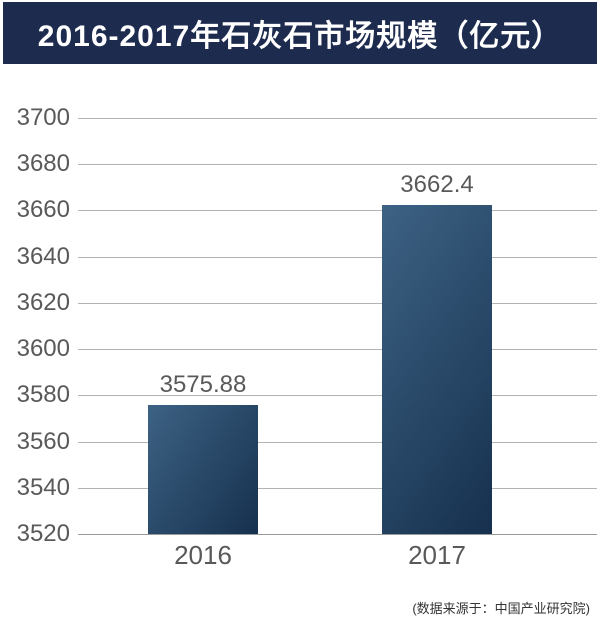  What do you see at coordinates (437, 184) in the screenshot?
I see `bar-value-label: 3662.4` at bounding box center [437, 184].